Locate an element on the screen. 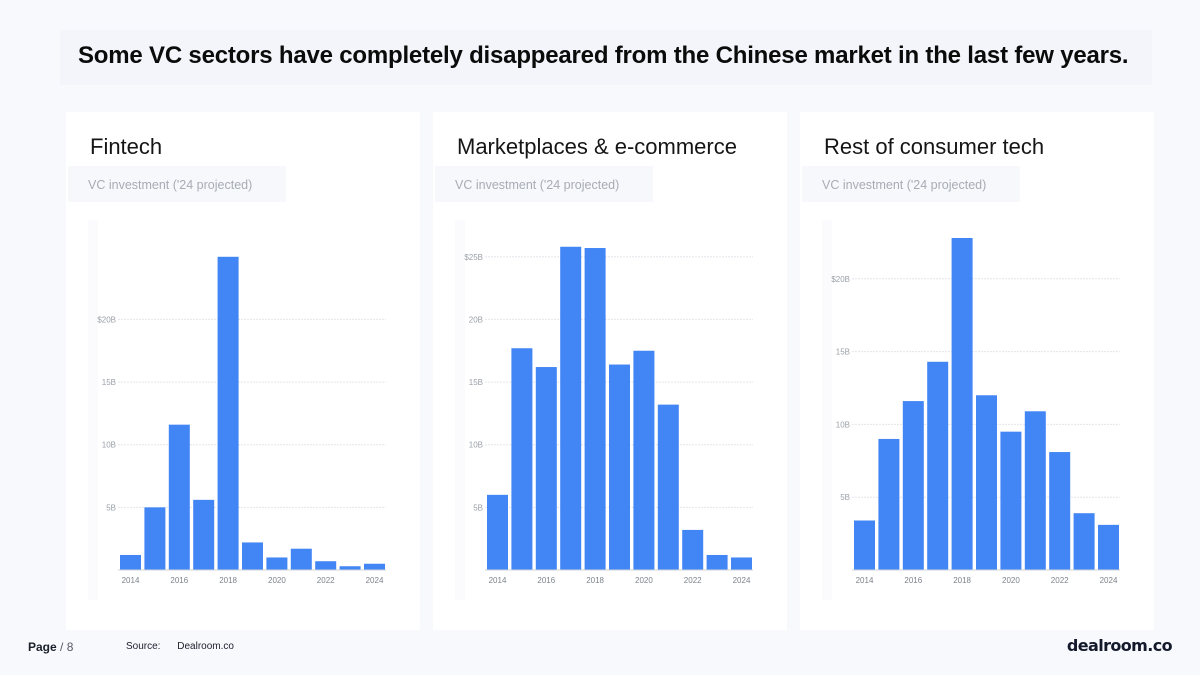  chart-title: Marketplaces & e-commerce is located at coordinates (597, 146).